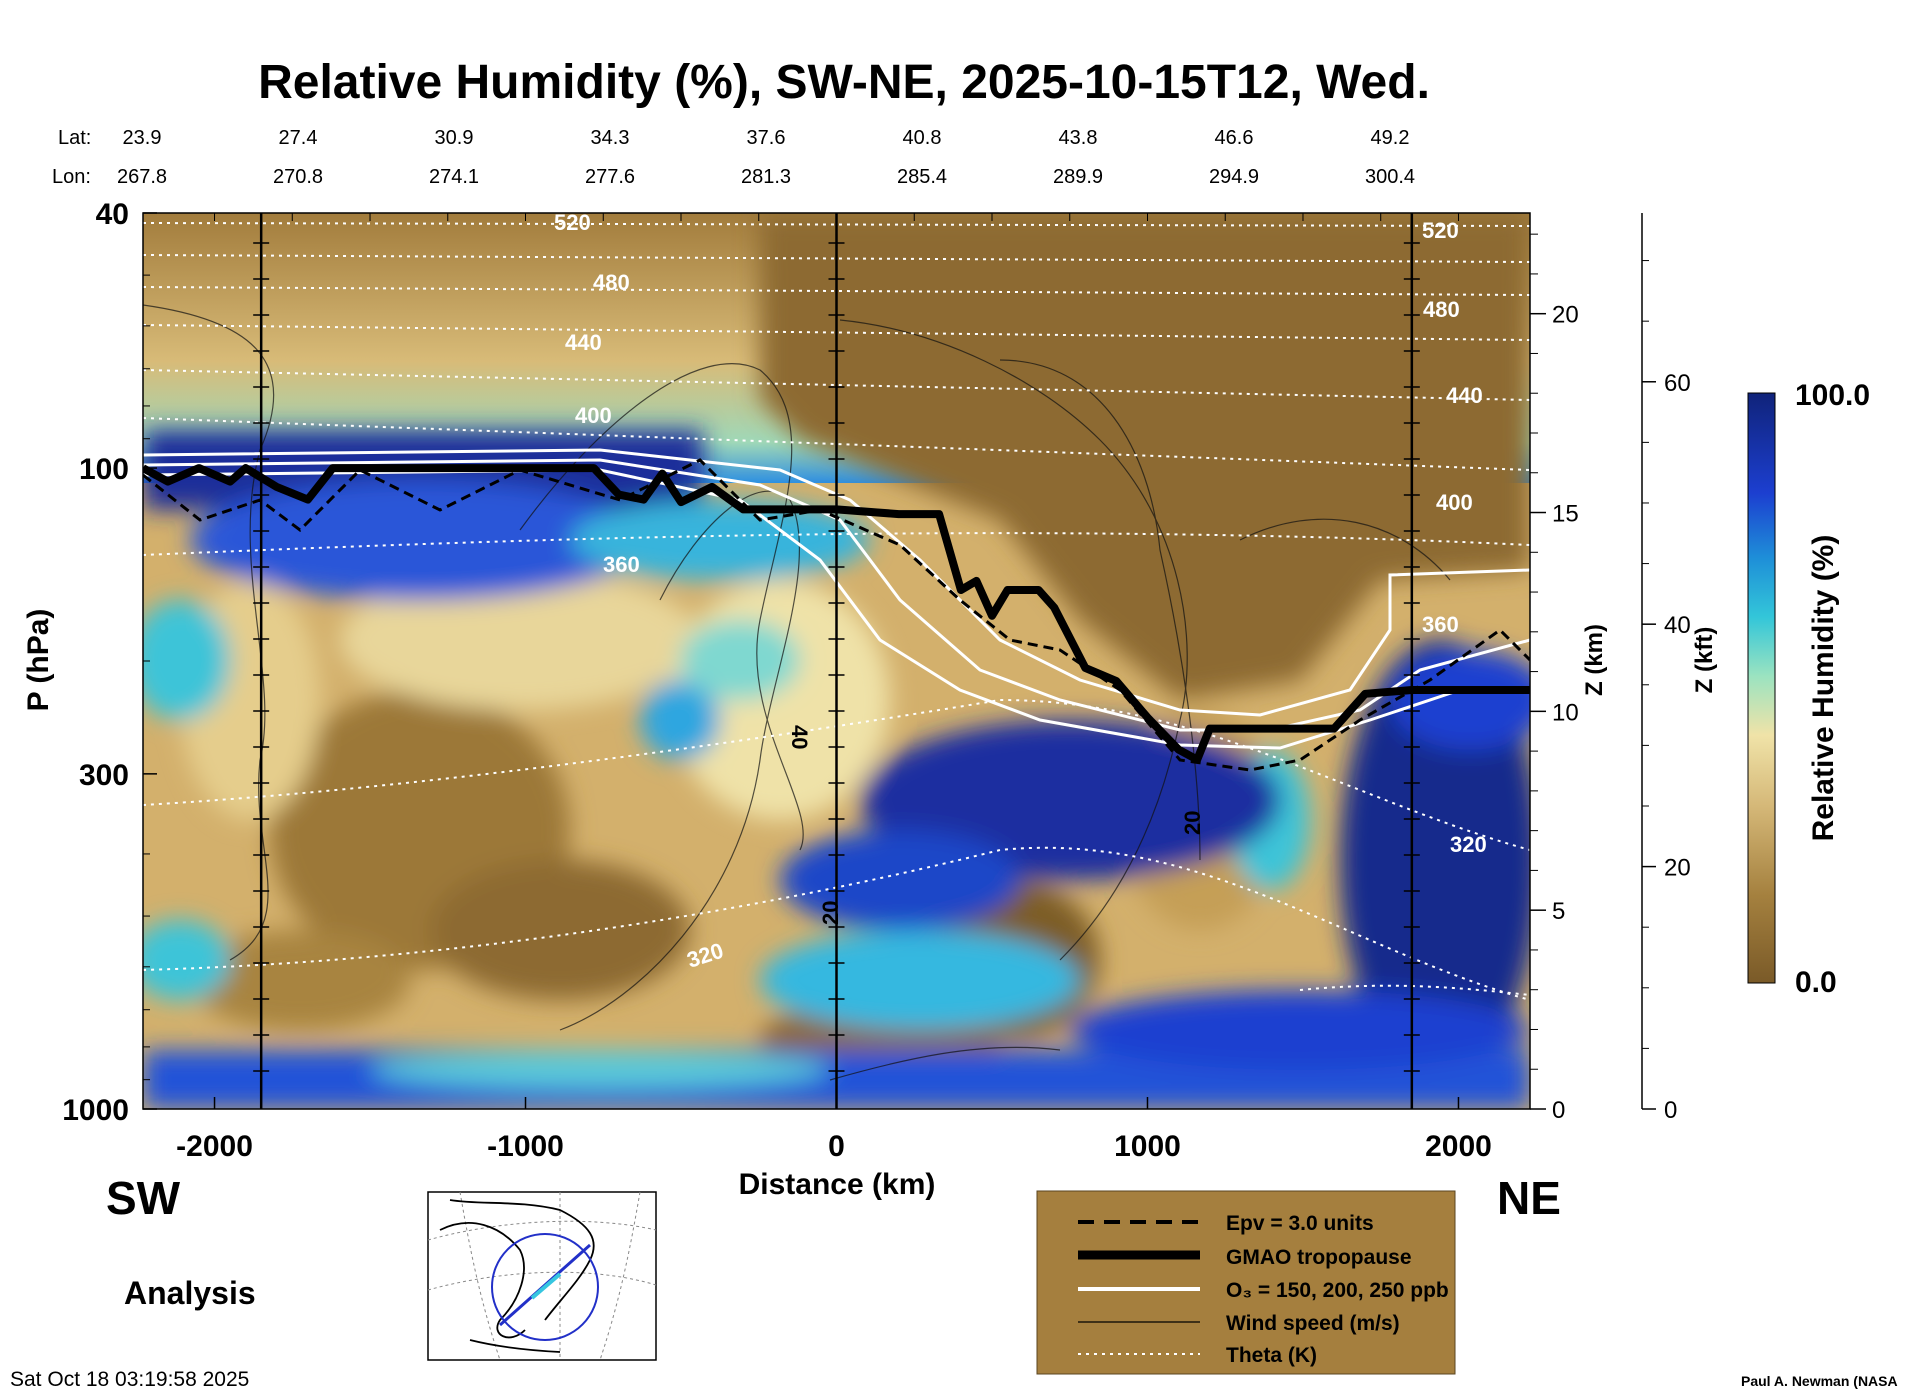 This screenshot has width=1926, height=1394. What do you see at coordinates (1440, 230) in the screenshot?
I see `theta-label-520-right: 520` at bounding box center [1440, 230].